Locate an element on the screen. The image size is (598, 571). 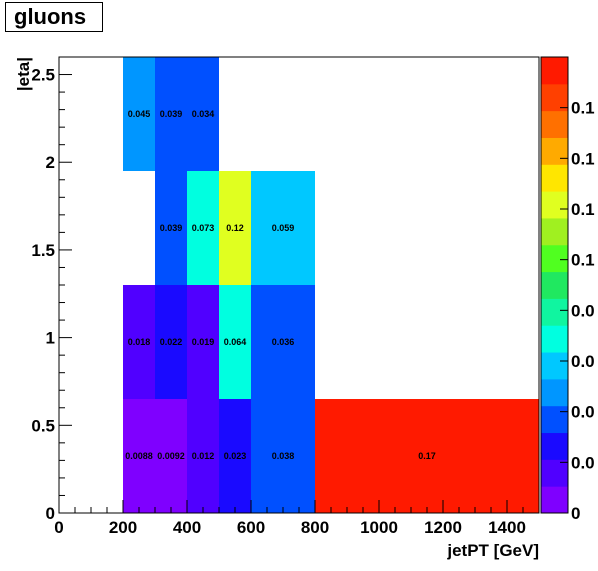
y-tick-label: 2 is located at coordinates (50, 162).